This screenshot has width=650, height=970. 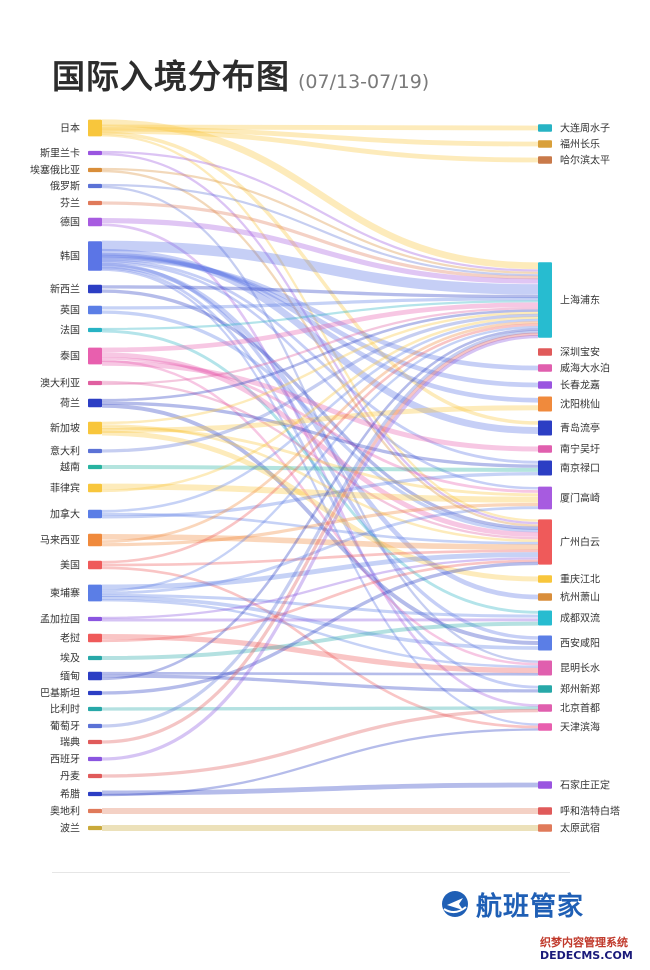 I want to click on source-label-0: 日本, so click(x=70, y=128).